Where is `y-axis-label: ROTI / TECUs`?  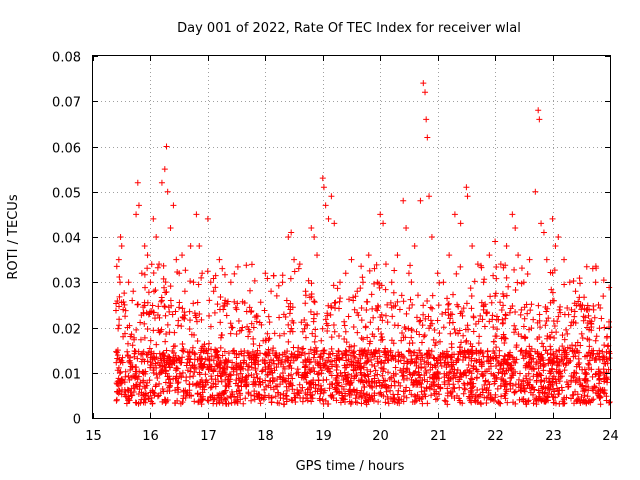
y-axis-label: ROTI / TECUs is located at coordinates (13, 236).